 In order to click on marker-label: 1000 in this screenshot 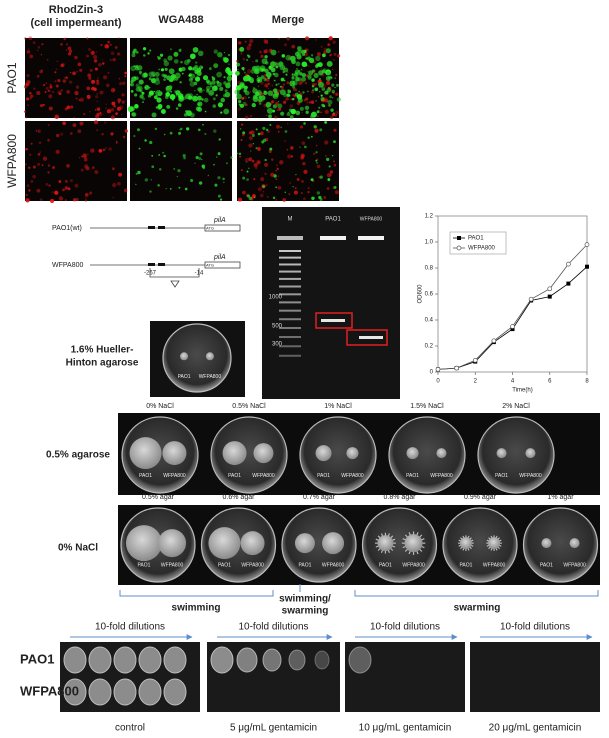, I will do `click(276, 298)`.